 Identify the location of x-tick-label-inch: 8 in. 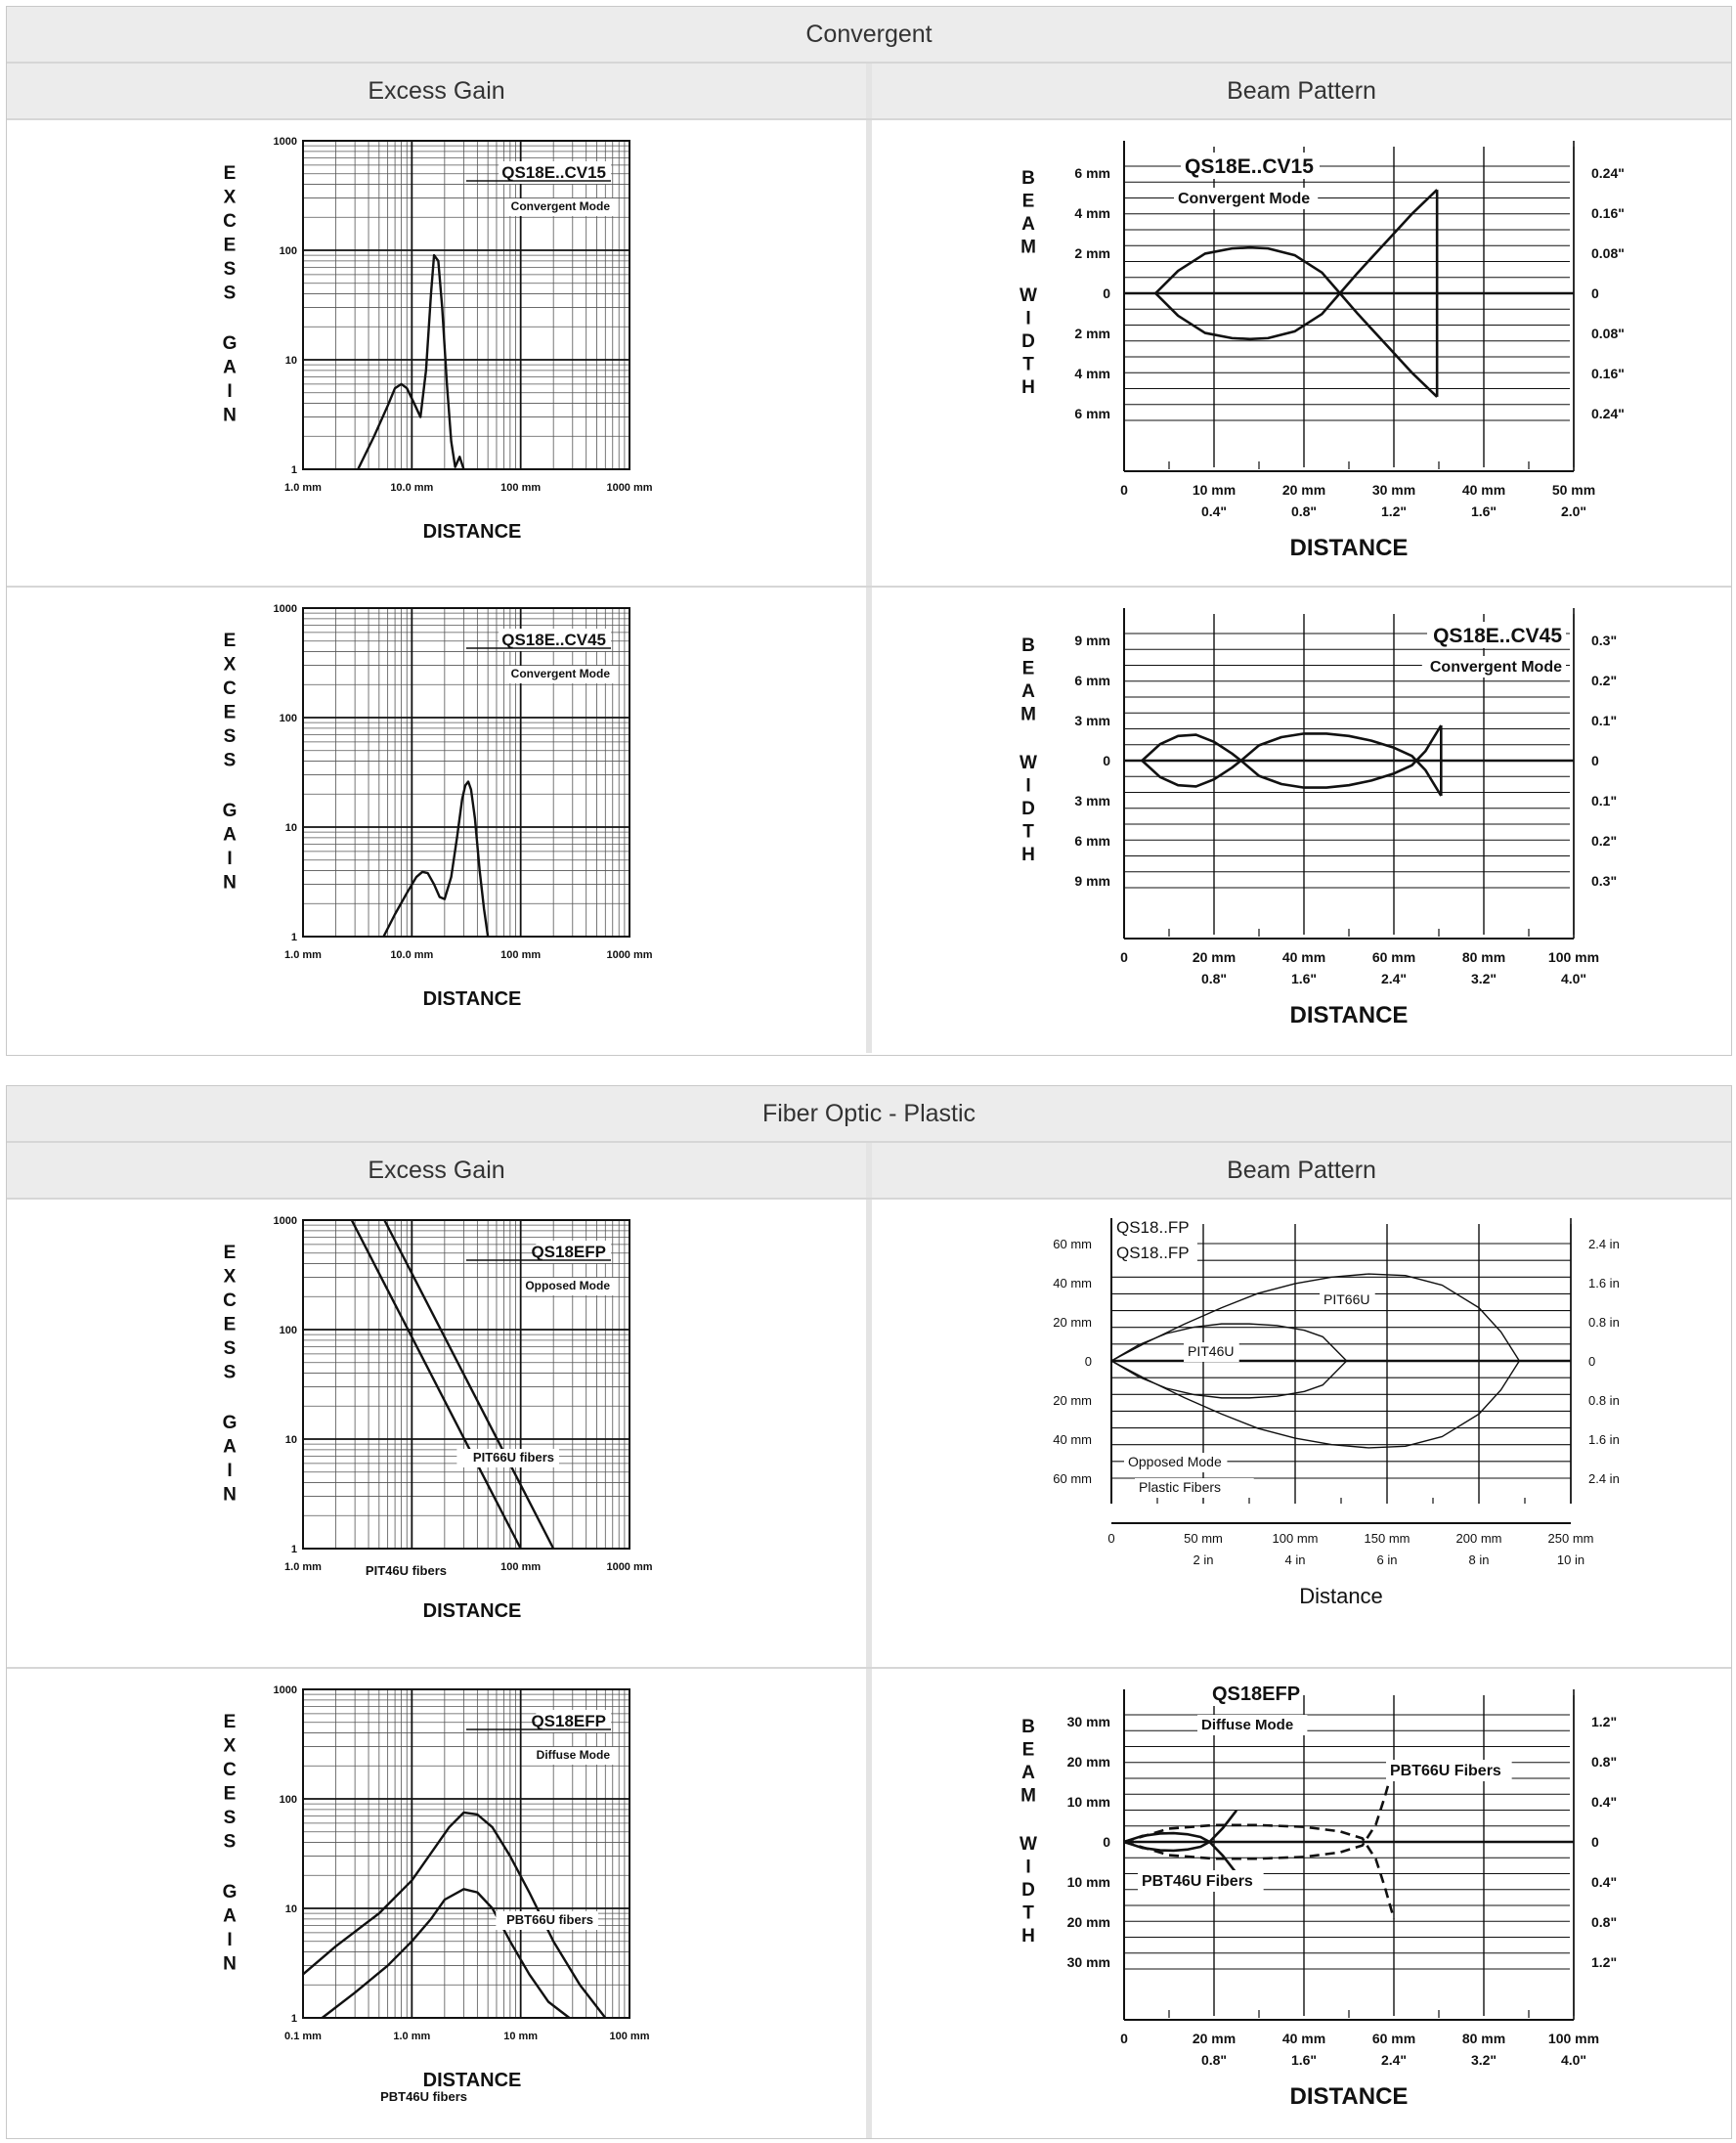
(1479, 1560).